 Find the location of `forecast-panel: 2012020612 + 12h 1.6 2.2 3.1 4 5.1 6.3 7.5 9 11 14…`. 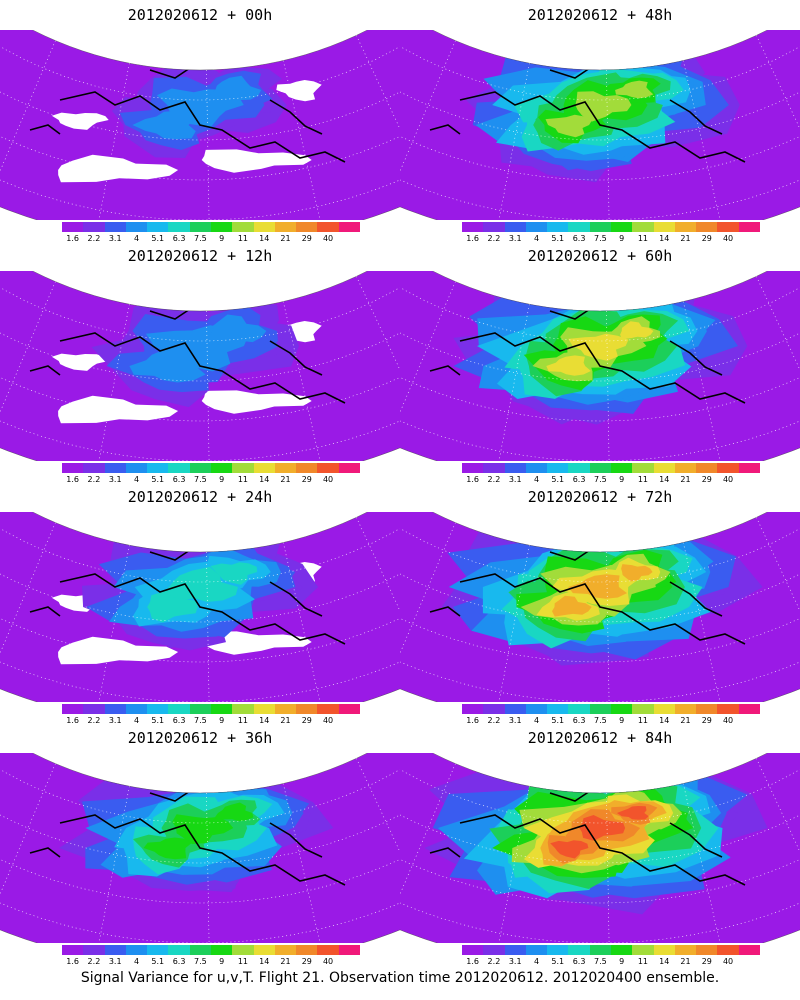

forecast-panel: 2012020612 + 12h 1.6 2.2 3.1 4 5.1 6.3 7.5 9 11 14… is located at coordinates (200, 362).